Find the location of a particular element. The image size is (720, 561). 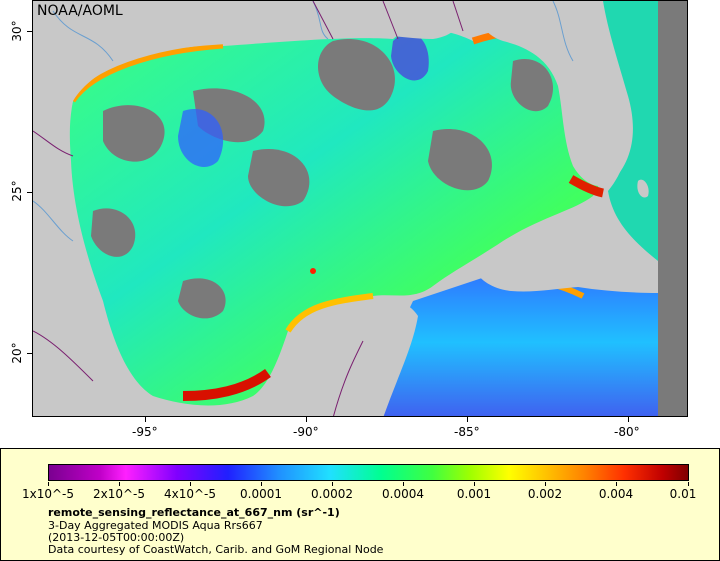

colorbar is located at coordinates (368, 472).